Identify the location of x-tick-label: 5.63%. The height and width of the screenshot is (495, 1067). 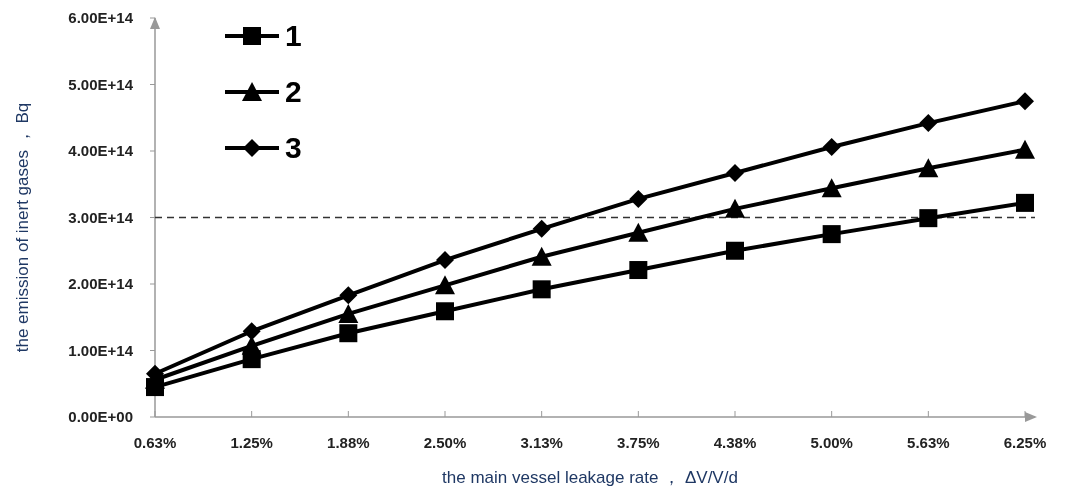
(928, 442).